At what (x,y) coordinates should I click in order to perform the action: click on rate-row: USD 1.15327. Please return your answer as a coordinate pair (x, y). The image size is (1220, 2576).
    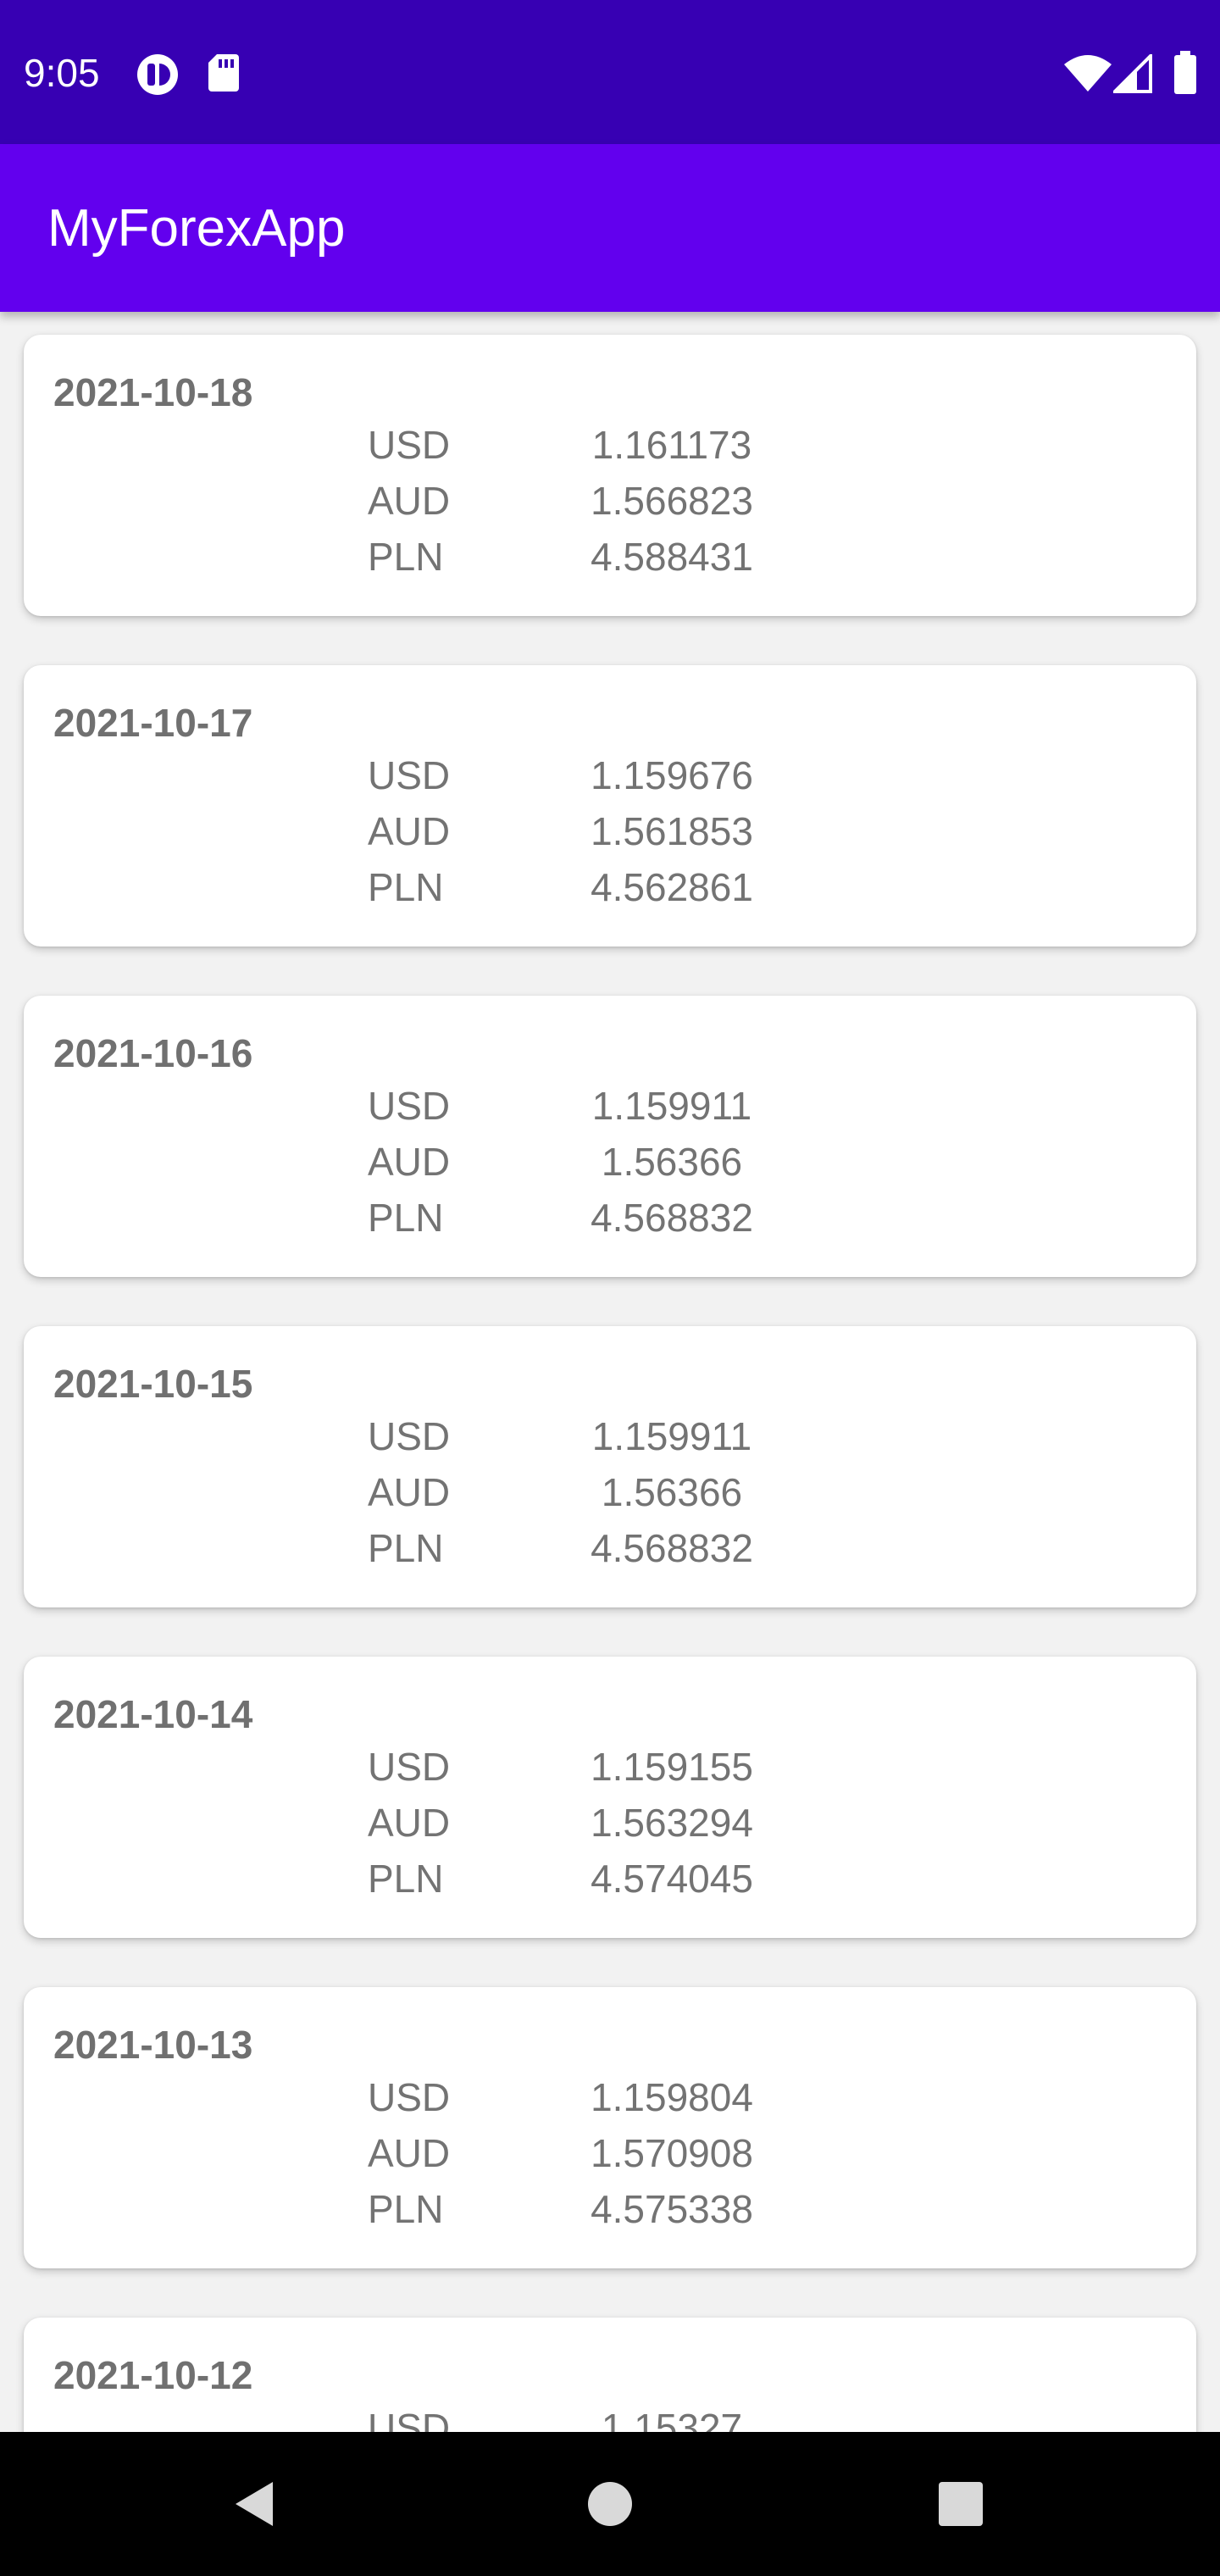
    Looking at the image, I should click on (610, 2416).